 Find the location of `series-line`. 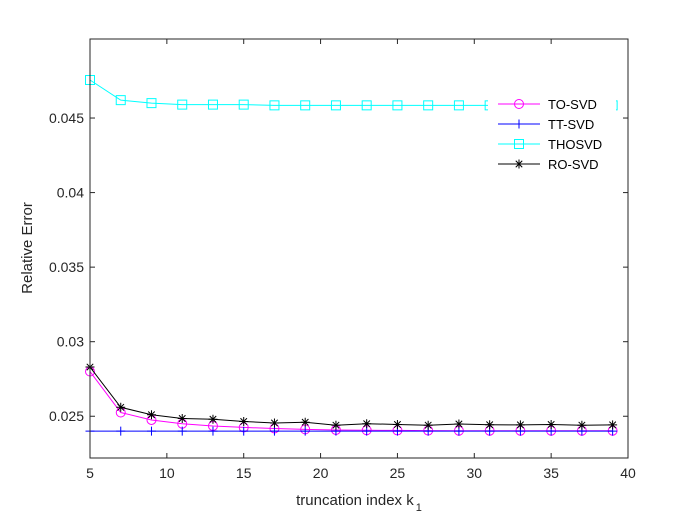

series-line is located at coordinates (351, 396).